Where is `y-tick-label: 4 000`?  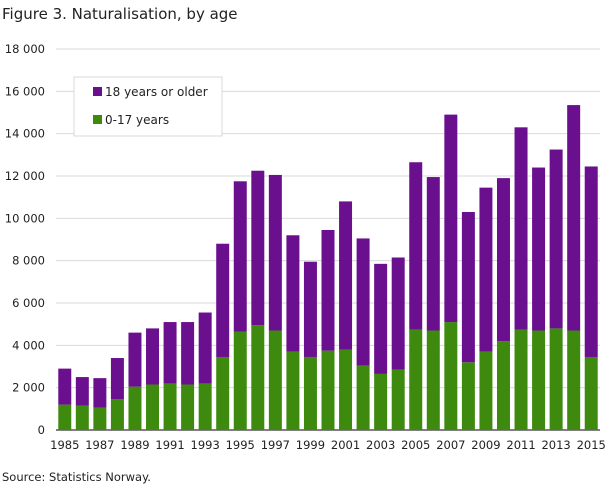
y-tick-label: 4 000 is located at coordinates (28, 345).